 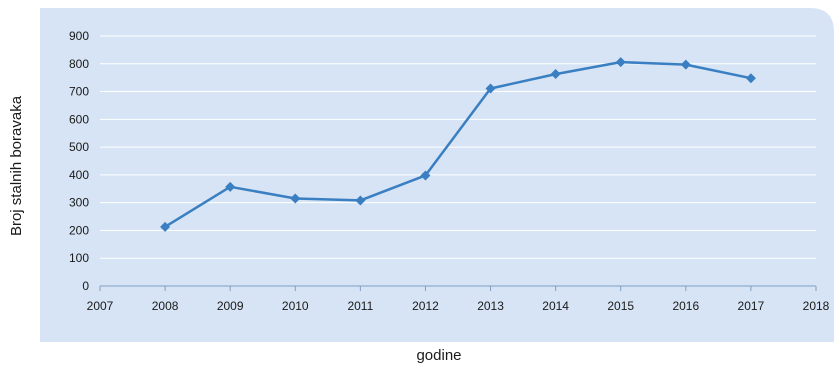 I want to click on y-tick-label: 100, so click(x=79, y=258).